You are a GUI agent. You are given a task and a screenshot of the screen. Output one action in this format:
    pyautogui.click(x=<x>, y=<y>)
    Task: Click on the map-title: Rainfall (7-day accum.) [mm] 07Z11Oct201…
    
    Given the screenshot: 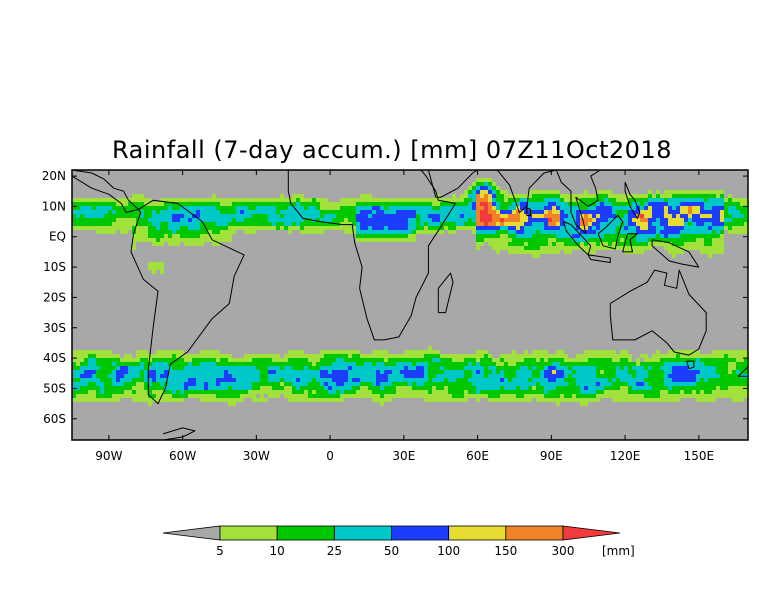 What is the action you would take?
    pyautogui.click(x=392, y=150)
    